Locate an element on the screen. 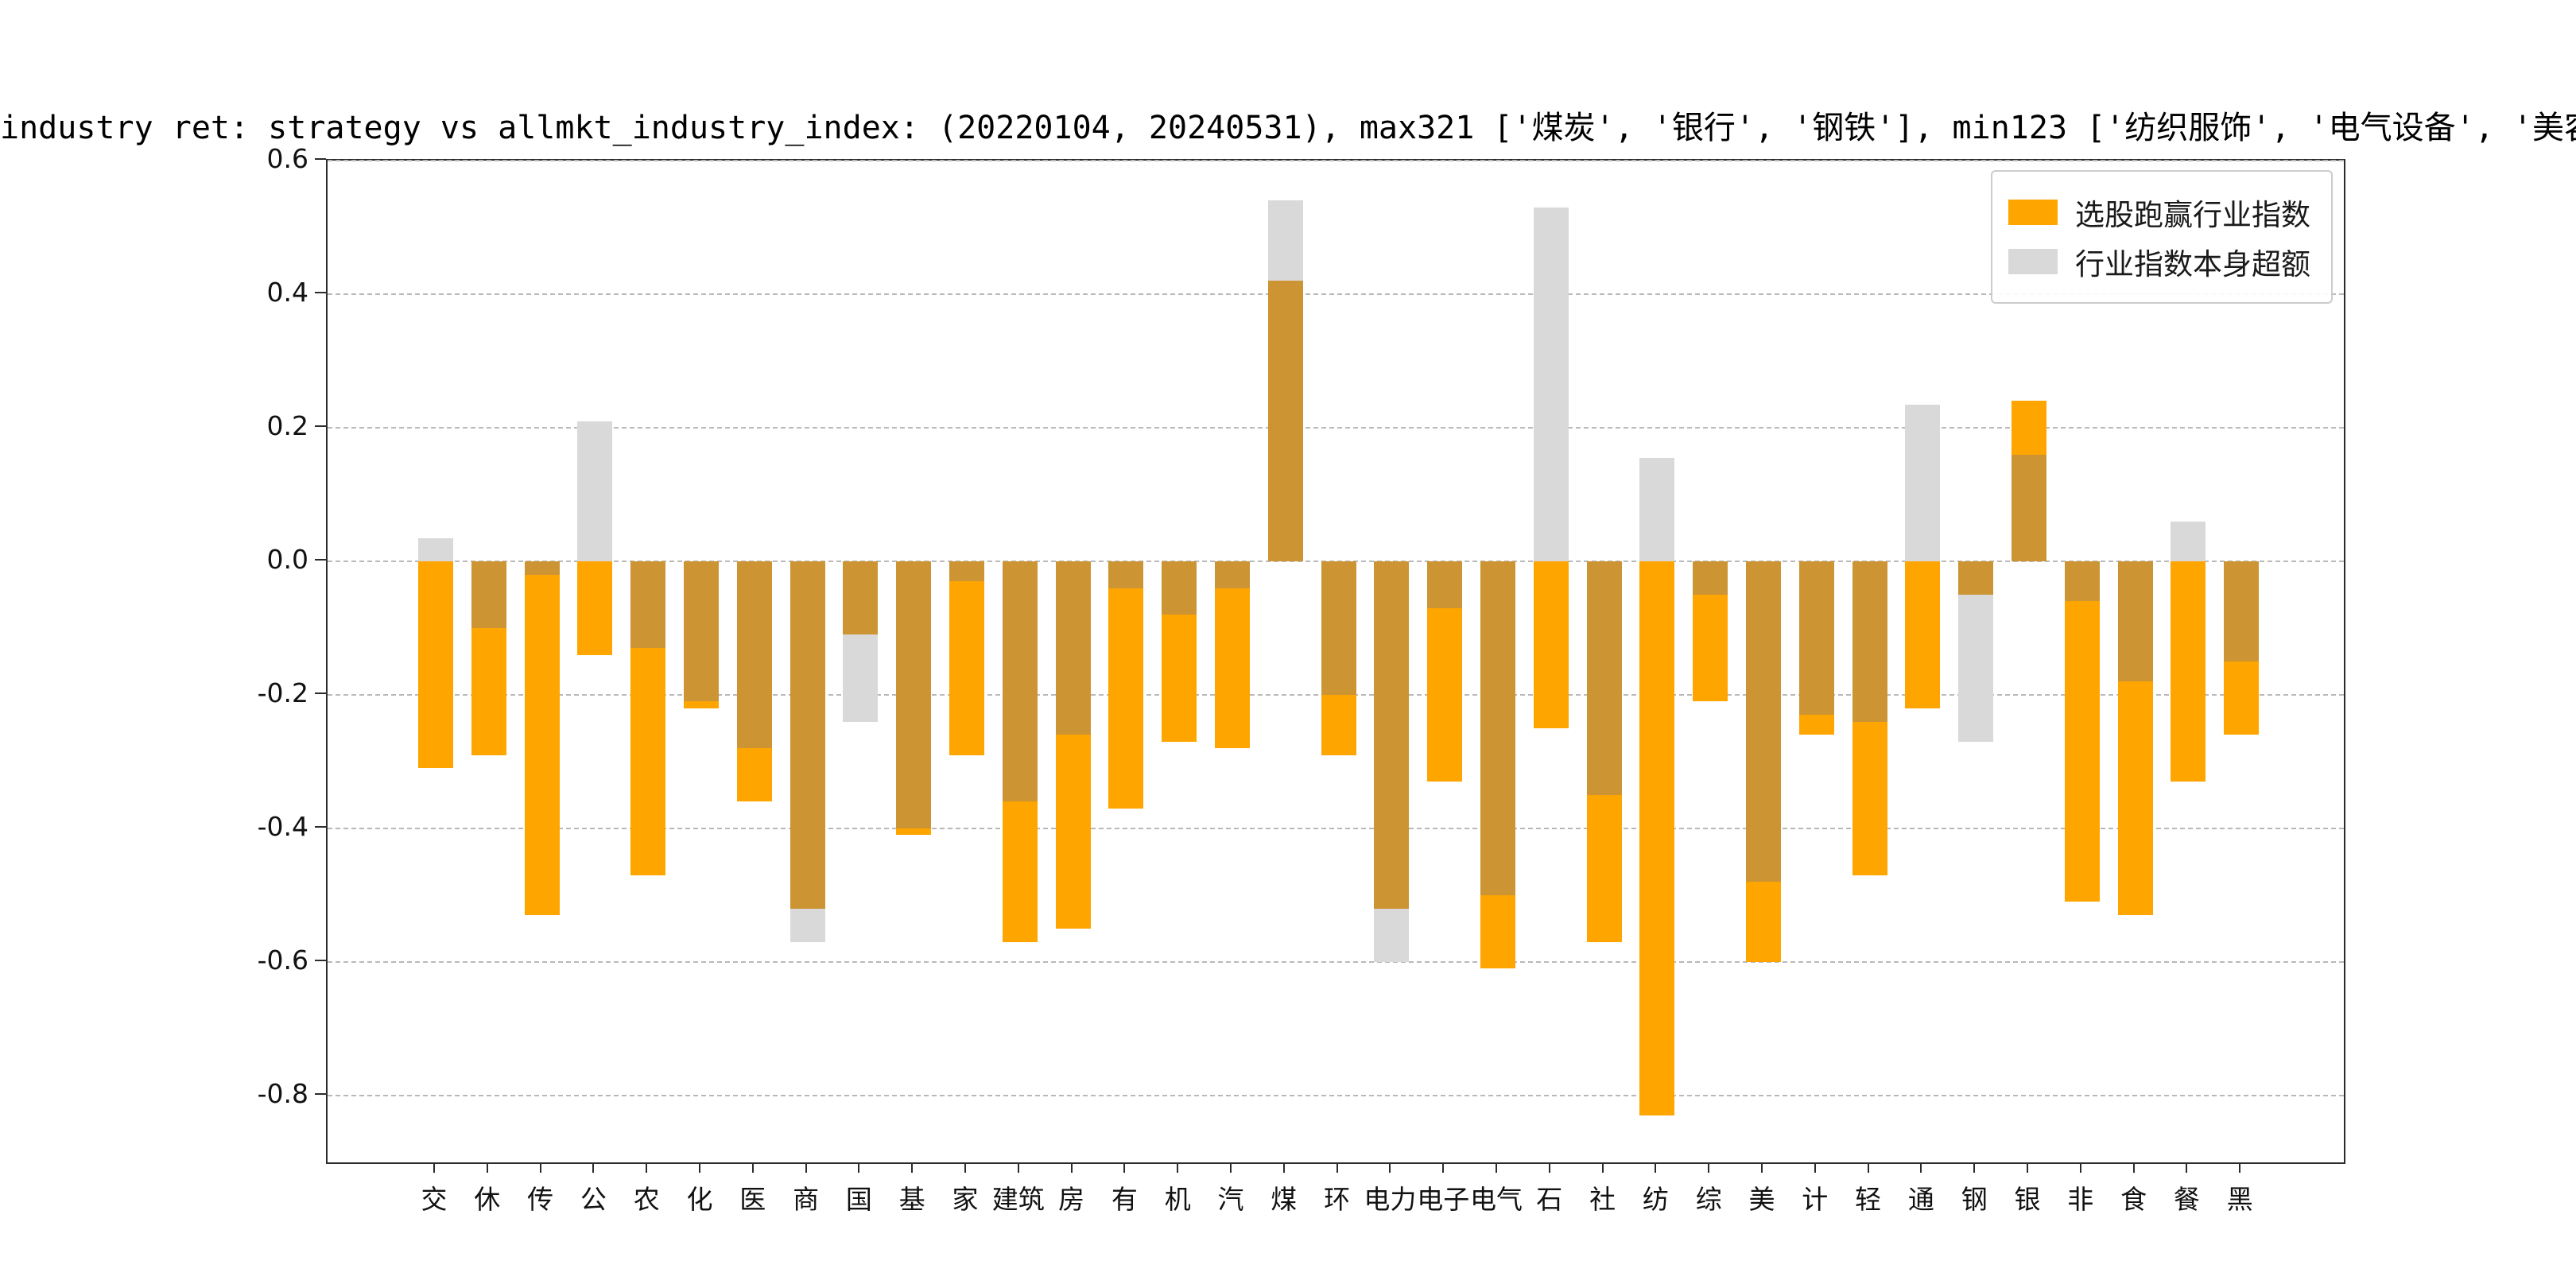 This screenshot has height=1288, width=2576. x-tick-label-轻: 轻 is located at coordinates (1868, 1200).